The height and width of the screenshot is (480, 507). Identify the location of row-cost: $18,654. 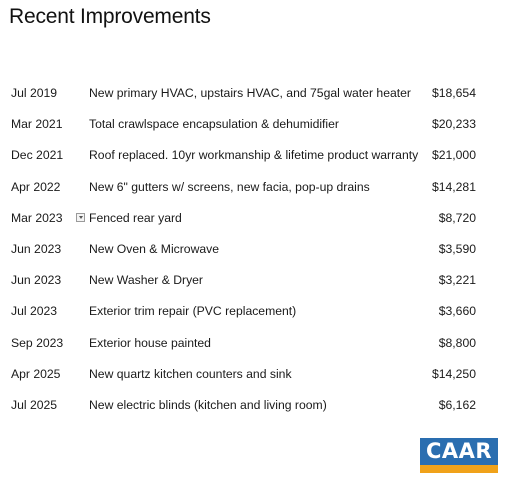
(453, 93).